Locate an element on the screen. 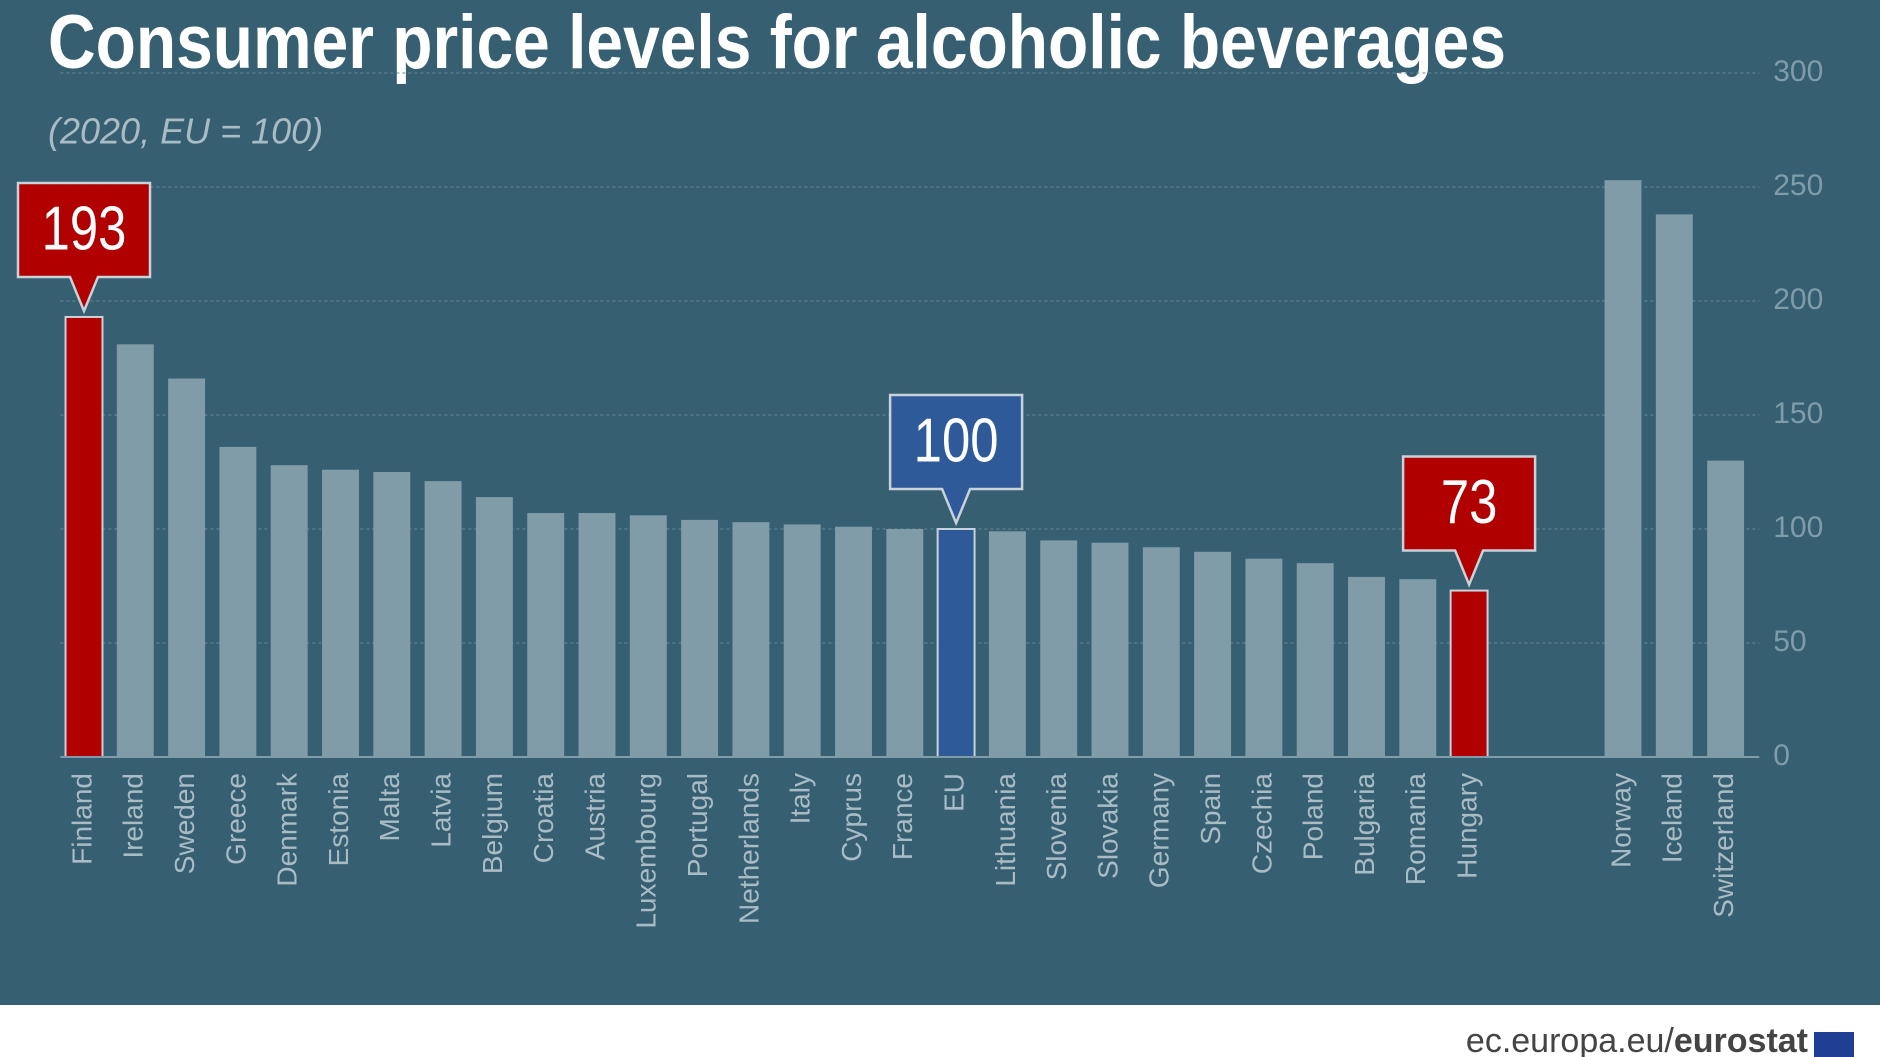 The width and height of the screenshot is (1880, 1057). footer-text: ec.europa.eu/eurostat is located at coordinates (1637, 1039).